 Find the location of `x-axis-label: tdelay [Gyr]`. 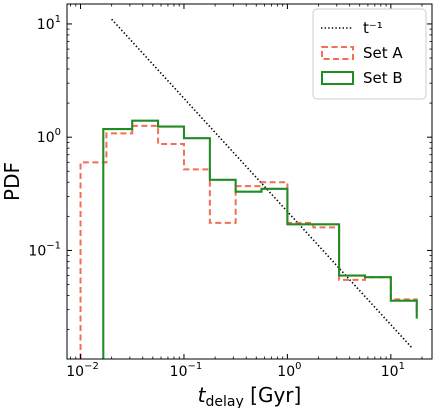

x-axis-label: tdelay [Gyr] is located at coordinates (250, 395).